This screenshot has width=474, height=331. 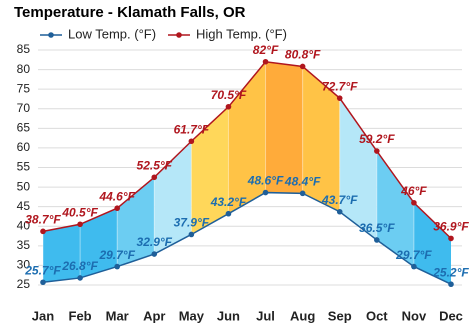 What do you see at coordinates (340, 315) in the screenshot?
I see `x-tick-label: Sep` at bounding box center [340, 315].